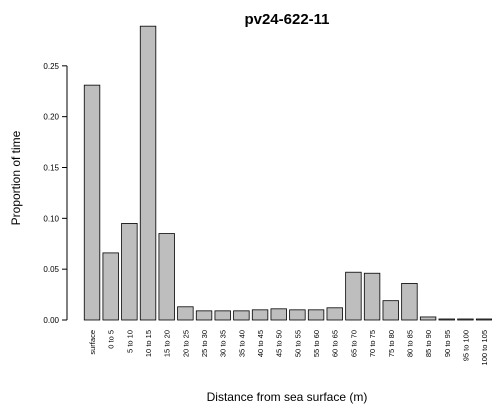  I want to click on x-tick-label: 5 to 10, so click(129, 341).